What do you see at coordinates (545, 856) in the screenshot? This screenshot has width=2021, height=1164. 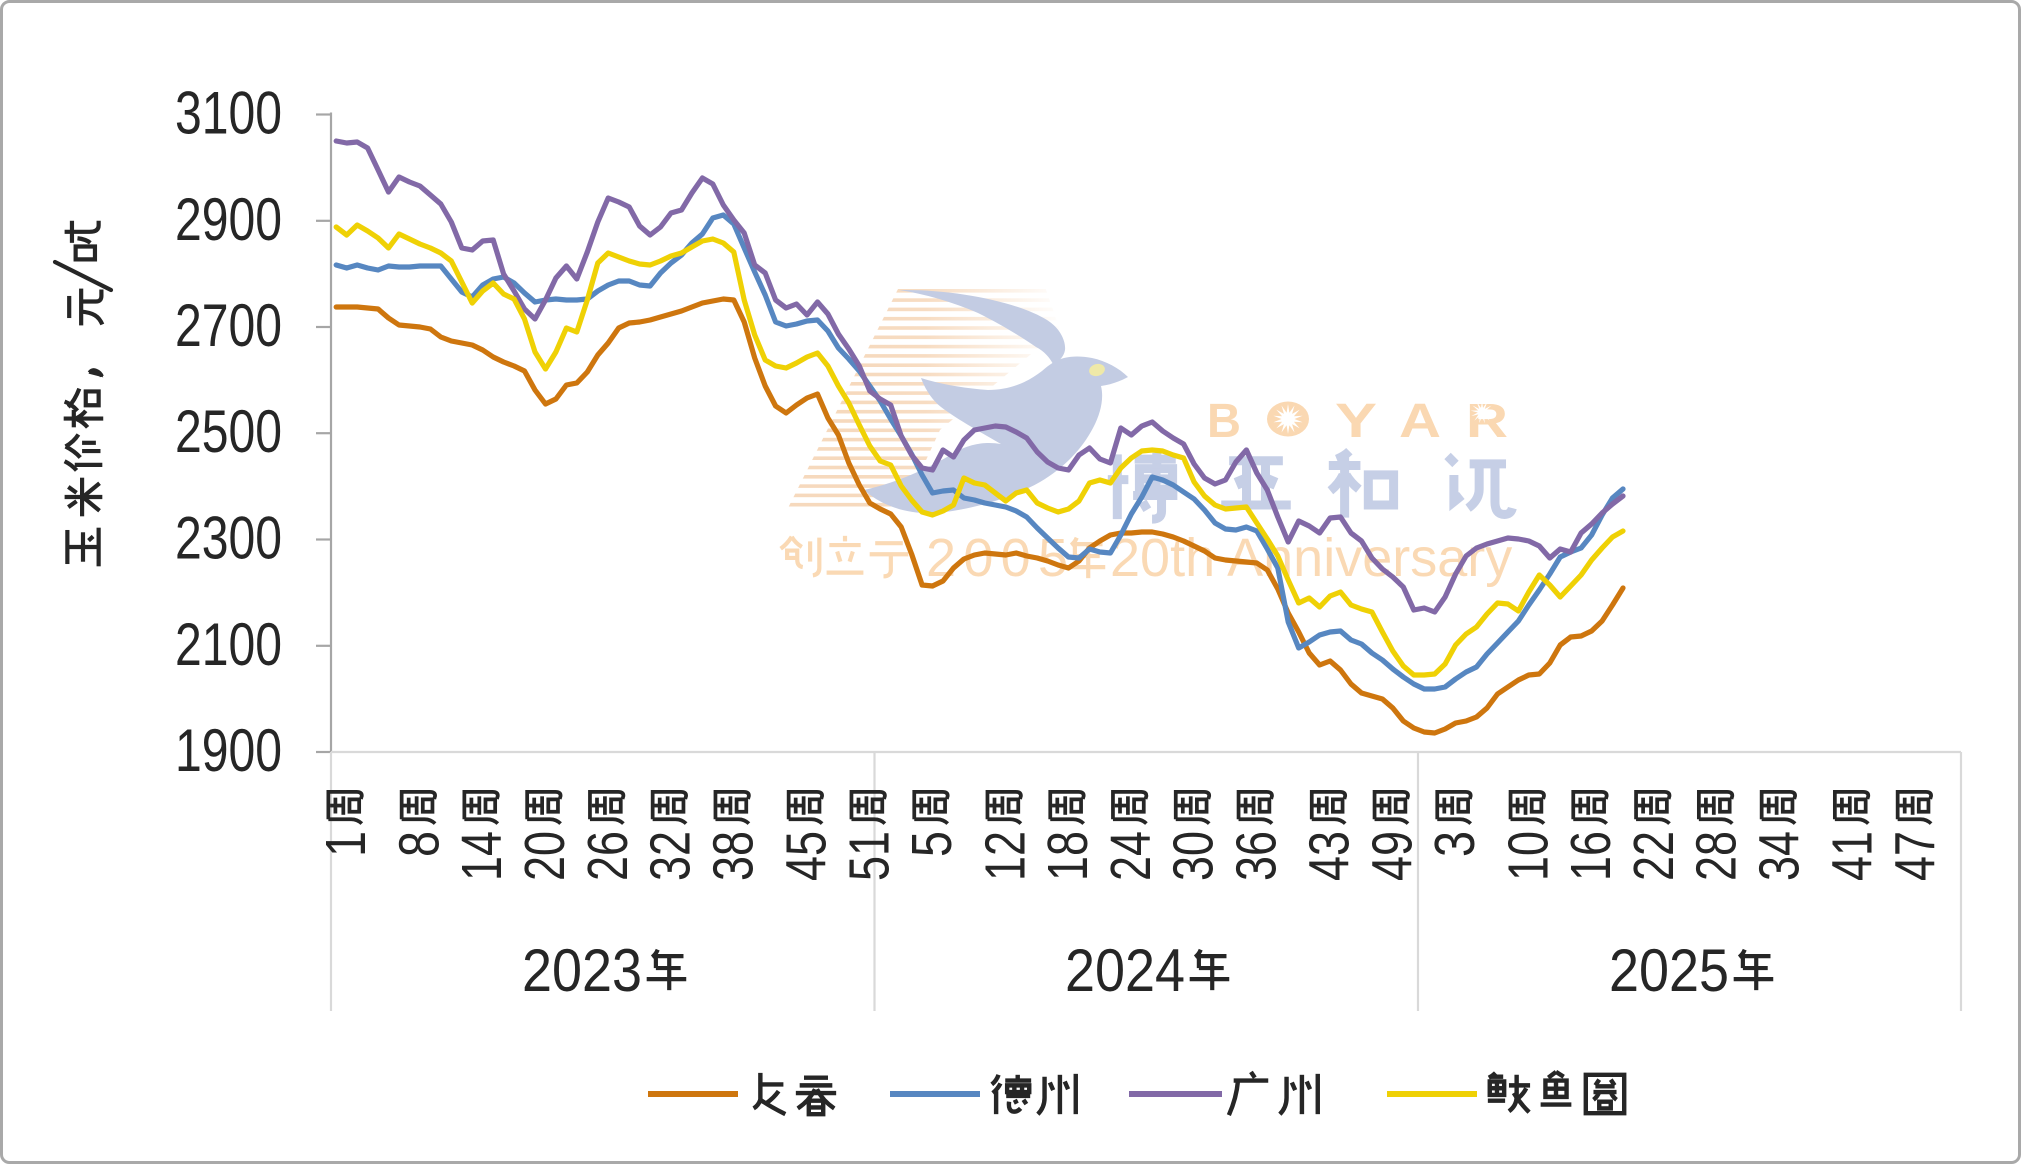 I see `svg-text: 20` at bounding box center [545, 856].